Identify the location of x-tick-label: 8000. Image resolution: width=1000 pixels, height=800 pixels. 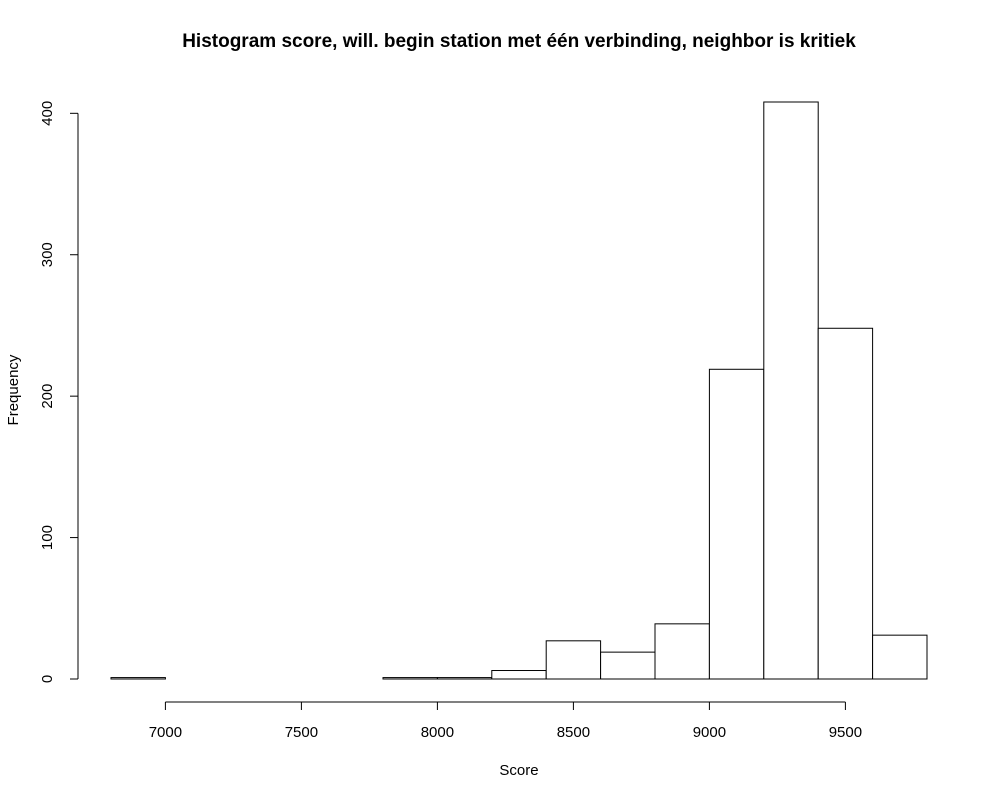
(437, 732).